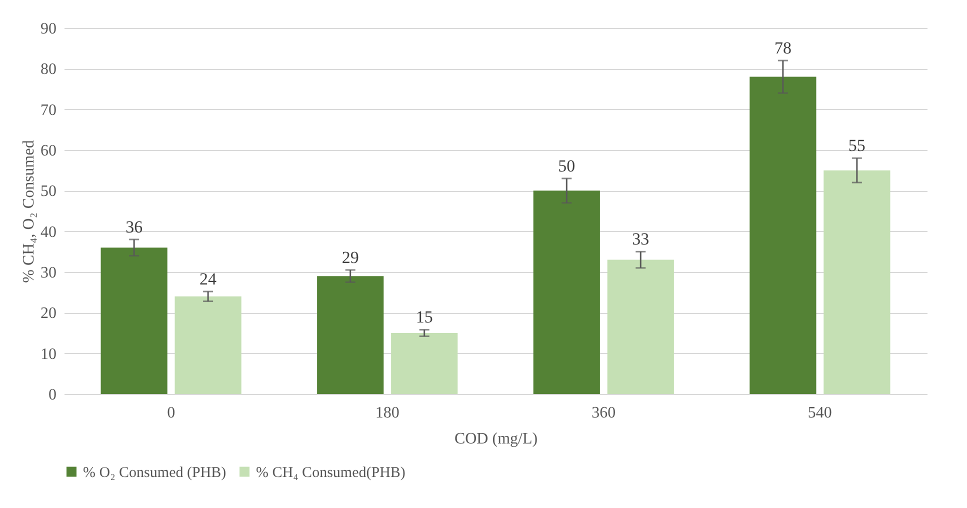 The image size is (967, 508). I want to click on data-label: 15, so click(424, 317).